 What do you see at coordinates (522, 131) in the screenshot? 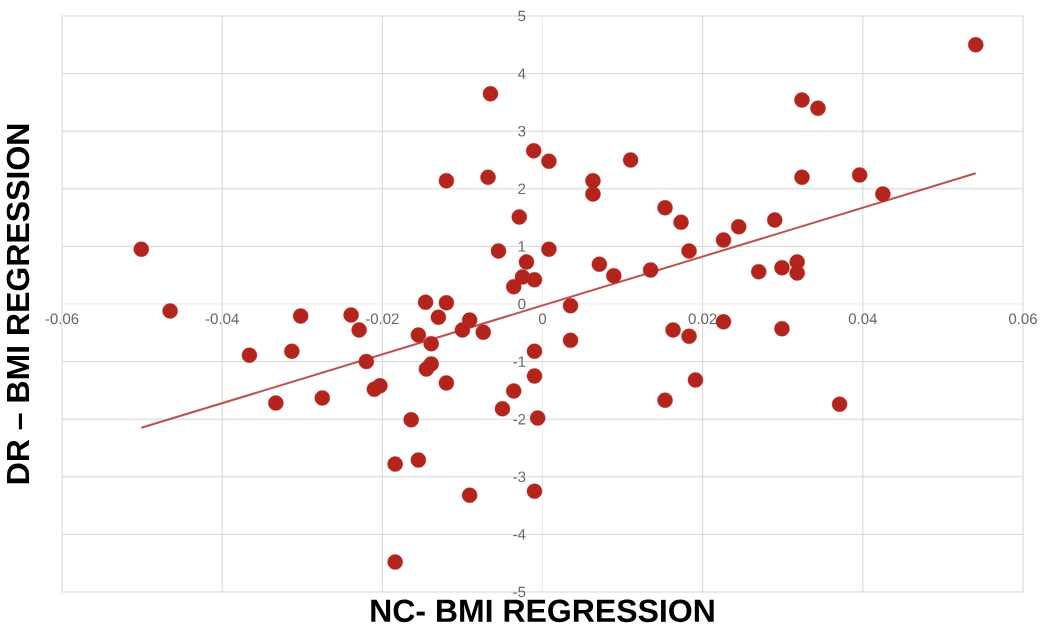
I see `y-tick-label: 3` at bounding box center [522, 131].